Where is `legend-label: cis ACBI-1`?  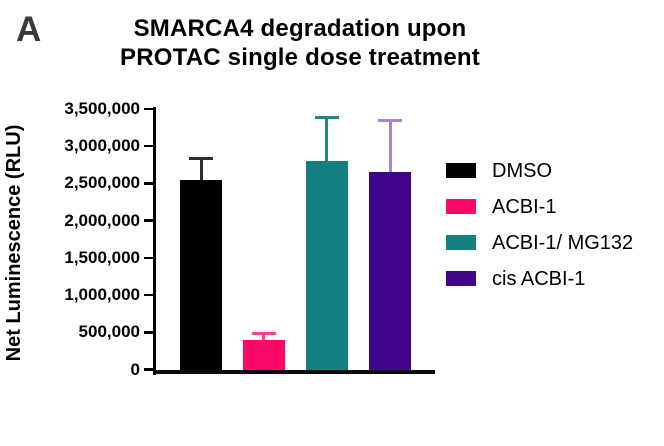 legend-label: cis ACBI-1 is located at coordinates (539, 278).